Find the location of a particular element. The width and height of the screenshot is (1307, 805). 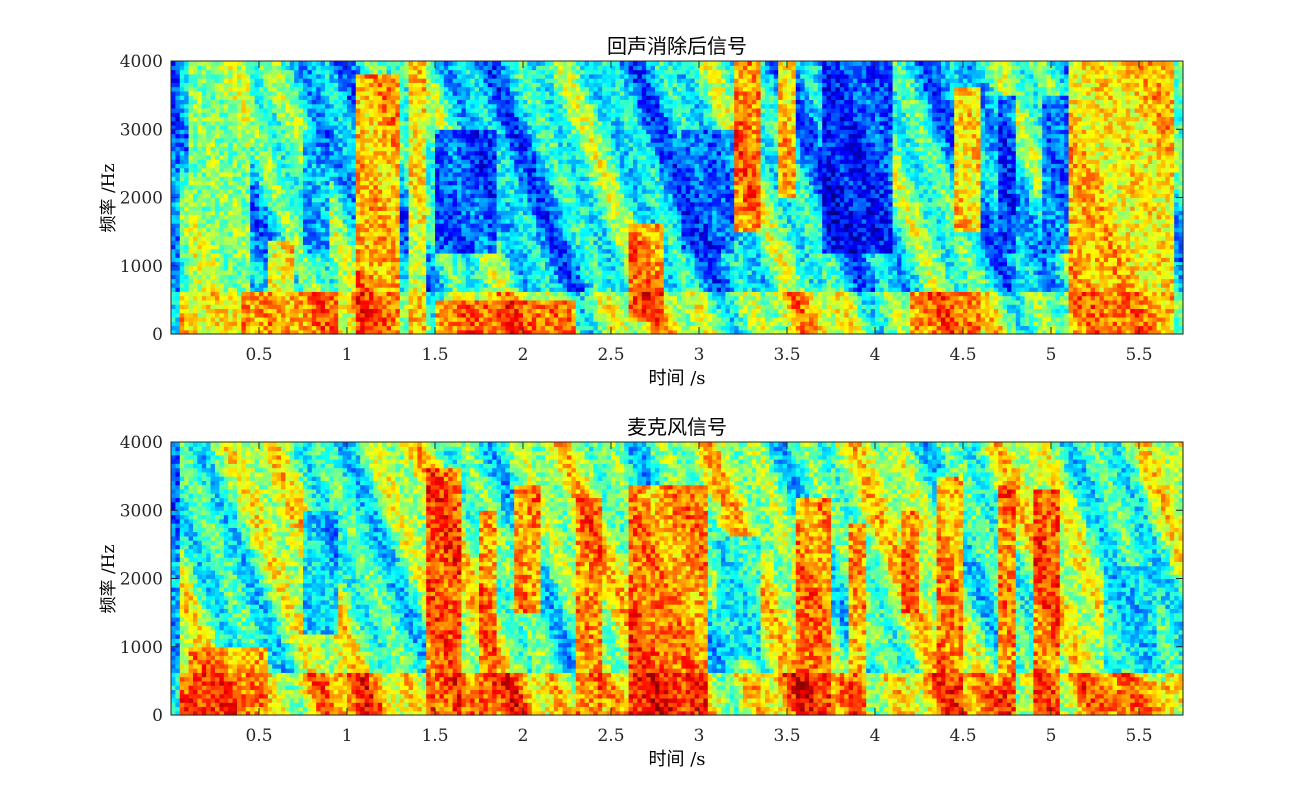

chart-title: 回声消除后信号 is located at coordinates (677, 46).